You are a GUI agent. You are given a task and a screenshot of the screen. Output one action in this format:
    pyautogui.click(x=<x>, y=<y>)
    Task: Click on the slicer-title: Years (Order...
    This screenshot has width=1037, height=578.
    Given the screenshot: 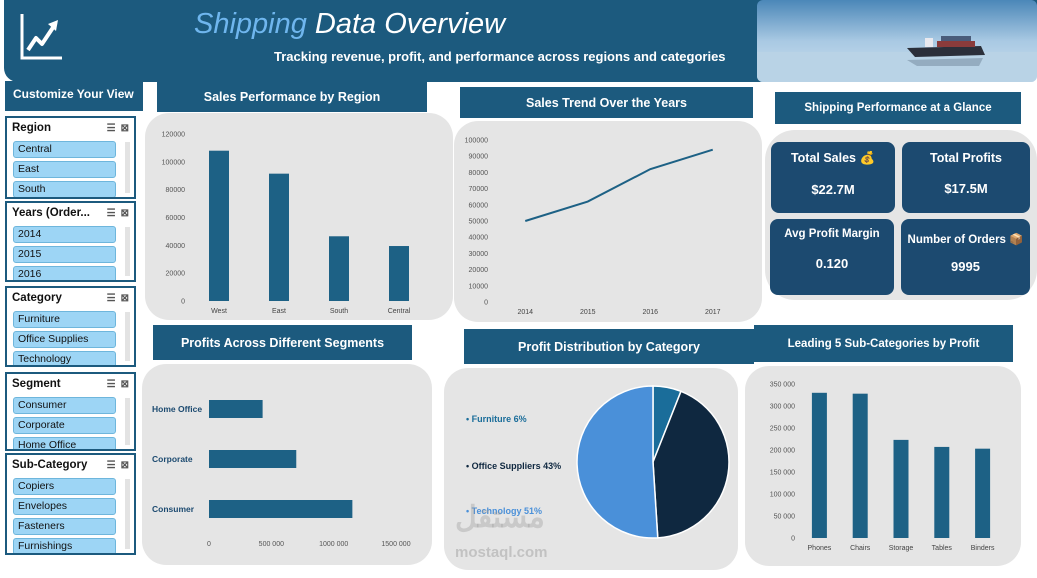 What is the action you would take?
    pyautogui.click(x=51, y=213)
    